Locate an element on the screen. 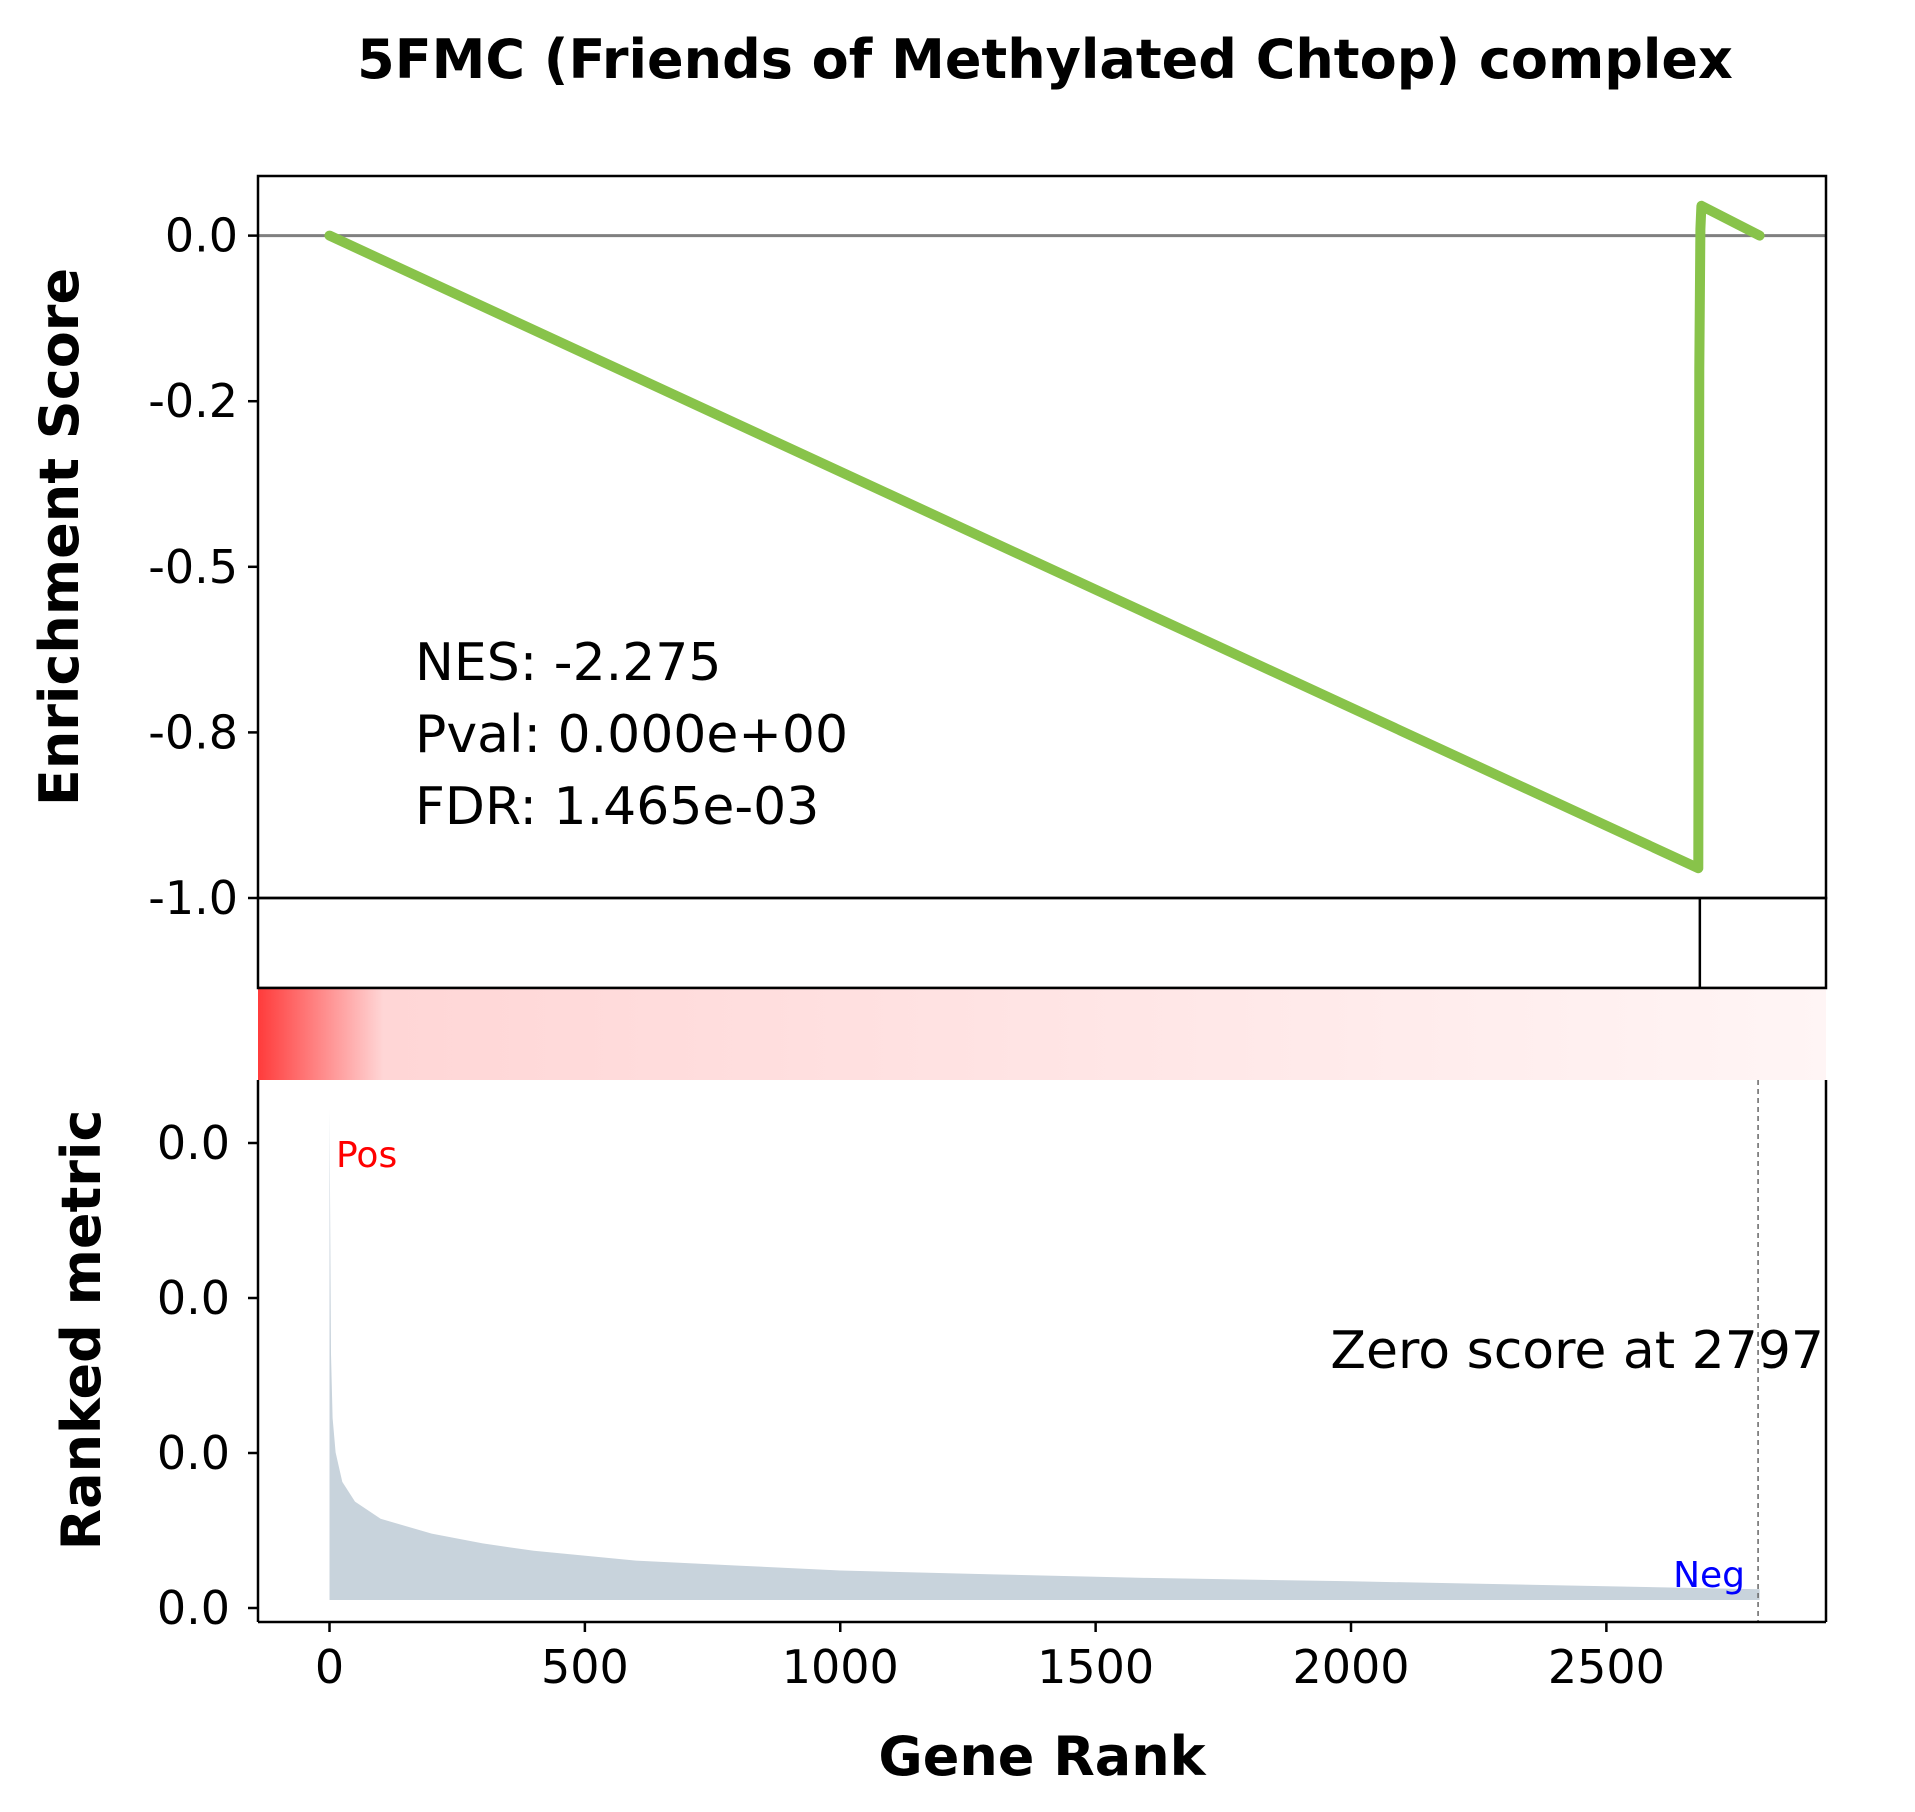 This screenshot has height=1812, width=1915. x-tick-label: 1500 is located at coordinates (1095, 1667).